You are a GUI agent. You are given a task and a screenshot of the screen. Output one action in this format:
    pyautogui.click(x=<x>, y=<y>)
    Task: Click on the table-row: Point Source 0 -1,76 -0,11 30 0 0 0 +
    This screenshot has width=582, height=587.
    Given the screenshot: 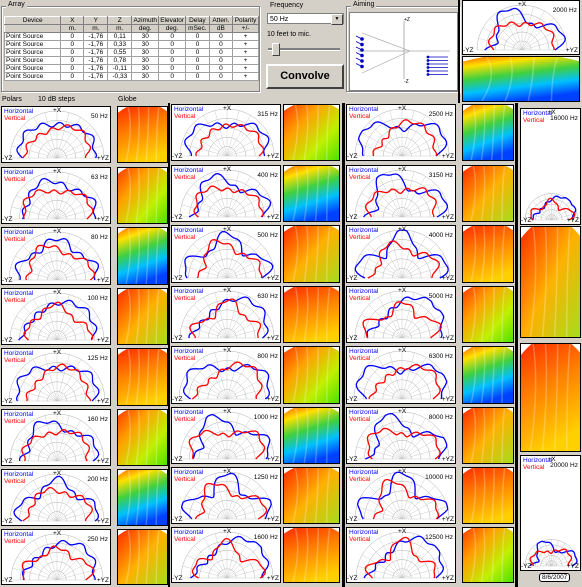 What is the action you would take?
    pyautogui.click(x=131, y=68)
    